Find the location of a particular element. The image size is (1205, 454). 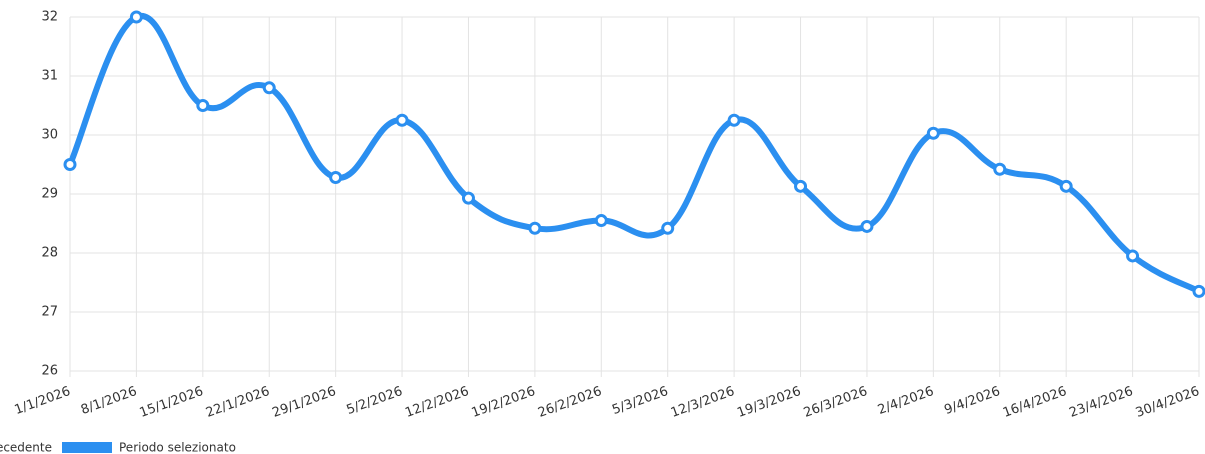

x-tick-label: 30/4/2026 is located at coordinates (1168, 402).